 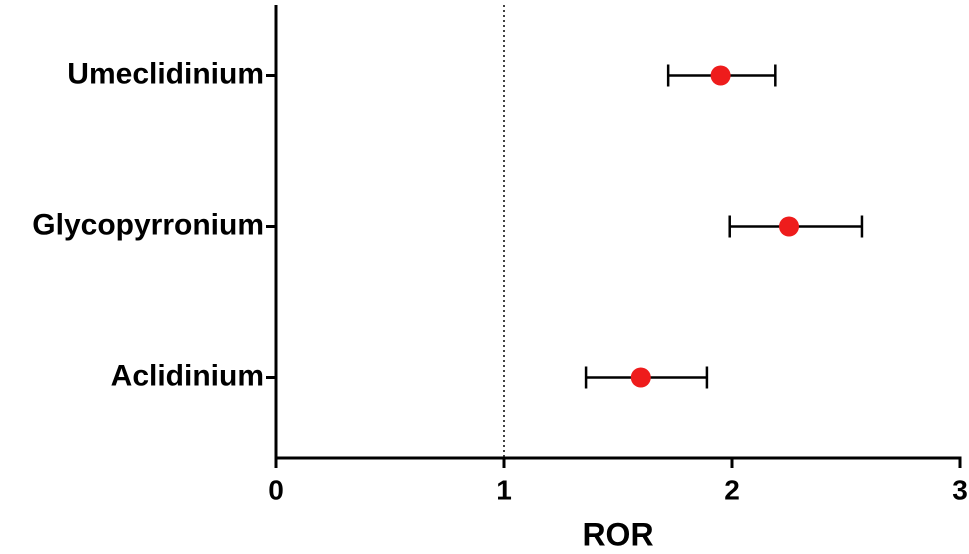 What do you see at coordinates (148, 224) in the screenshot?
I see `y-tick-label: Glycopyrronium` at bounding box center [148, 224].